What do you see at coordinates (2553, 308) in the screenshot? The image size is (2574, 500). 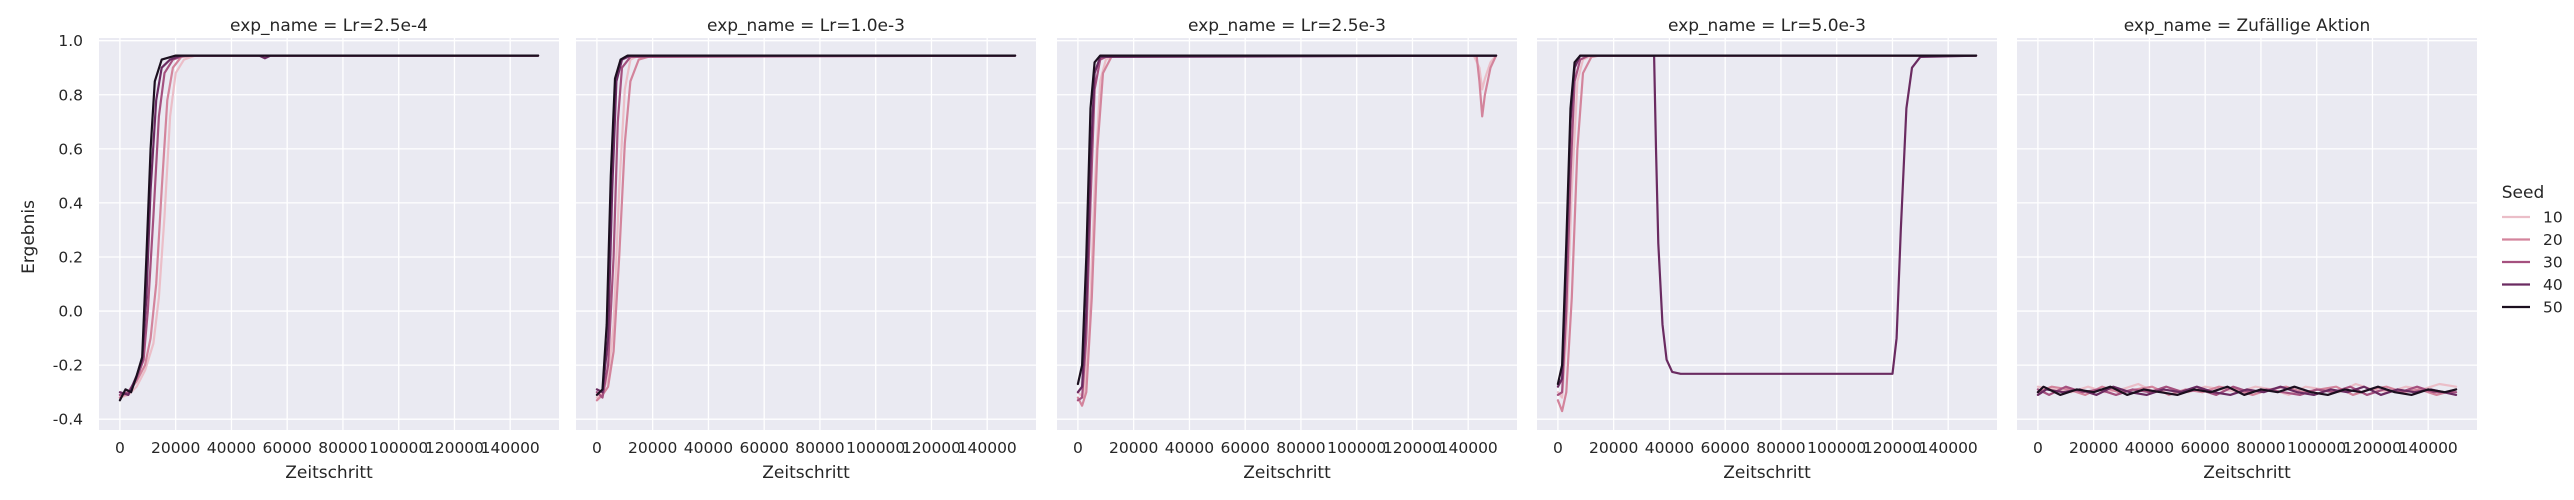 I see `legend-label: 50` at bounding box center [2553, 308].